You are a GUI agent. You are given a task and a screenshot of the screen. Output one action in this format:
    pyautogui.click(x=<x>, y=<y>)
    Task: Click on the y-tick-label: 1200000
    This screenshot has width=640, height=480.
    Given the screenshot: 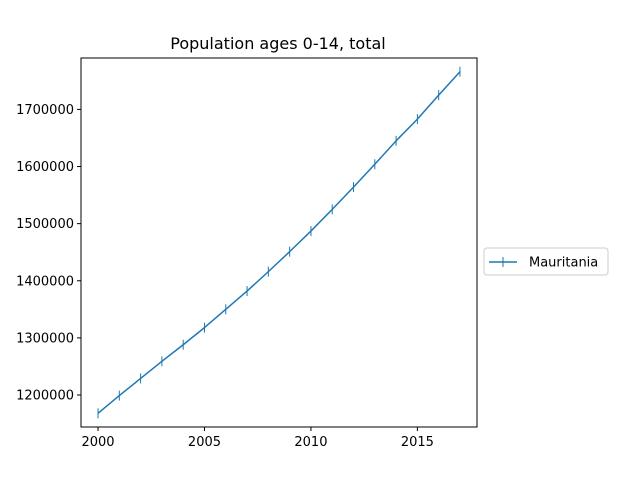 What is the action you would take?
    pyautogui.click(x=45, y=396)
    